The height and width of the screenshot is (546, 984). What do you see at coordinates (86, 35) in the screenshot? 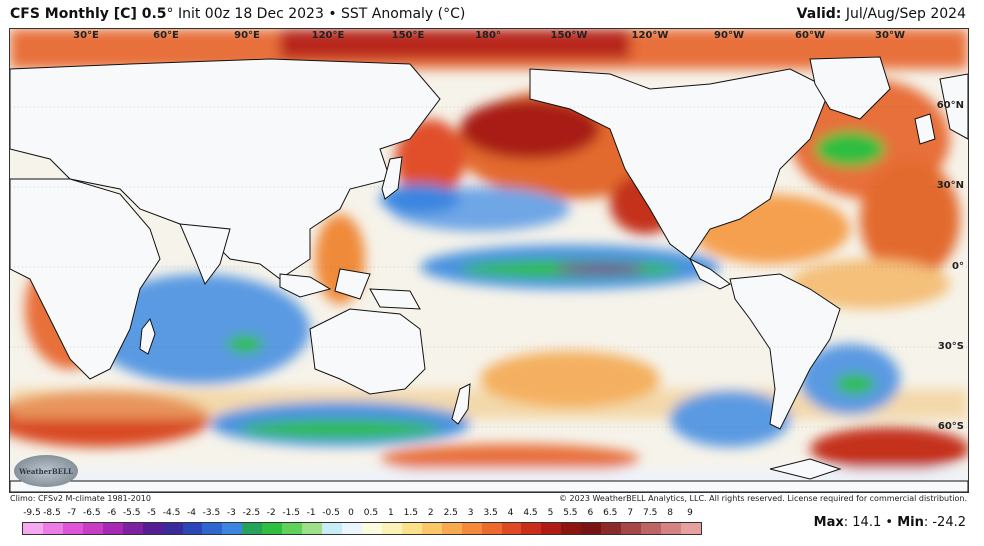
I see `lon-label: 30°E` at bounding box center [86, 35].